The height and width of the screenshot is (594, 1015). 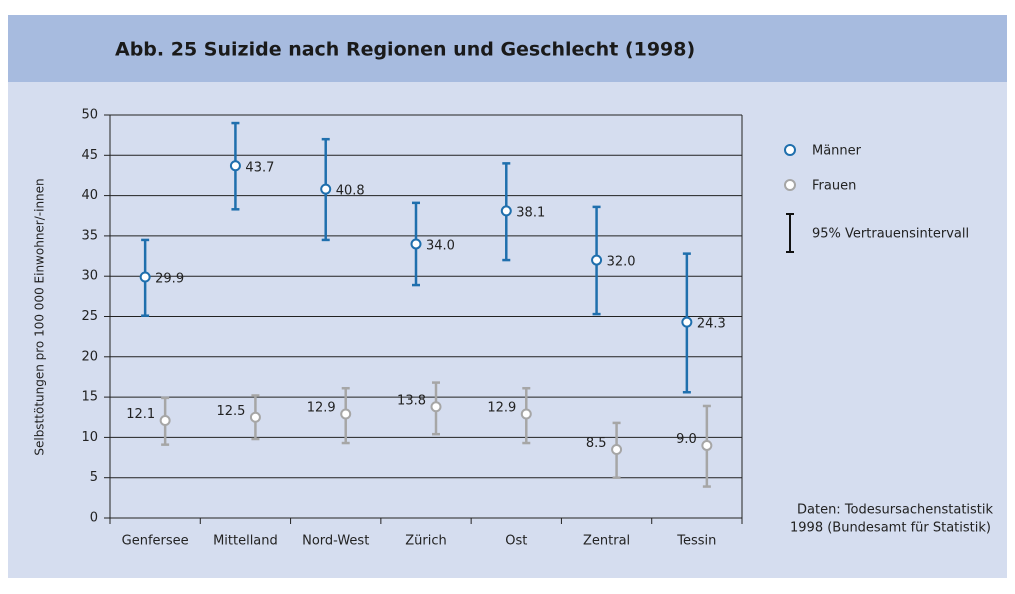 I want to click on y-tick-label: 0, so click(x=94, y=518).